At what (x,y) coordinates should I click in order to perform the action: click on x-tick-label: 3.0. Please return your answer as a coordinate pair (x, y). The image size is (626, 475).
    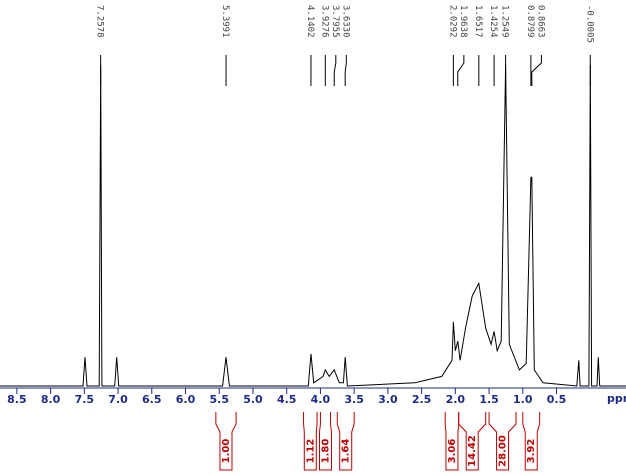
    Looking at the image, I should click on (388, 399).